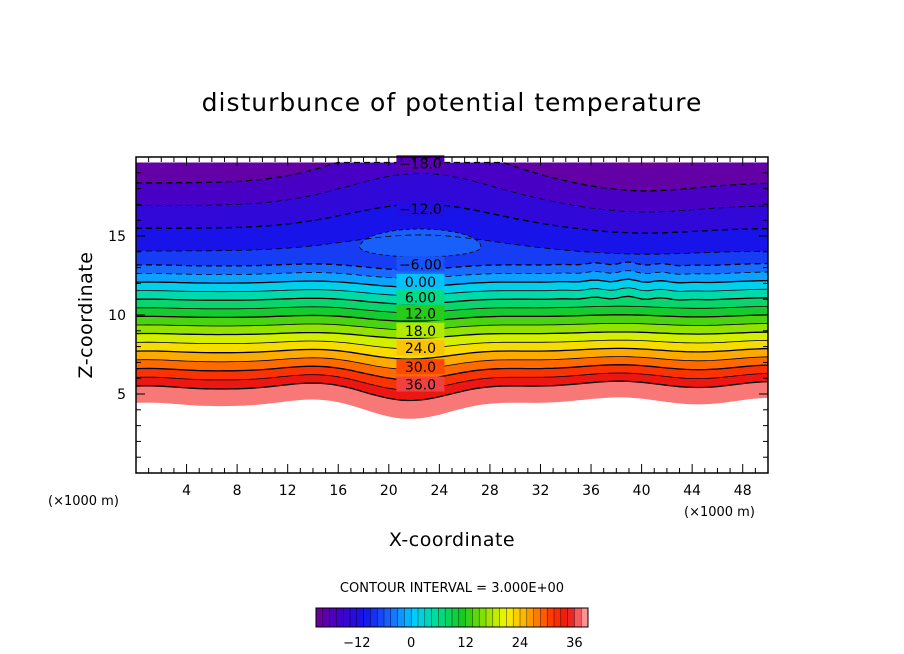 This screenshot has height=654, width=904. I want to click on x-axis-label: X-coordinate, so click(452, 540).